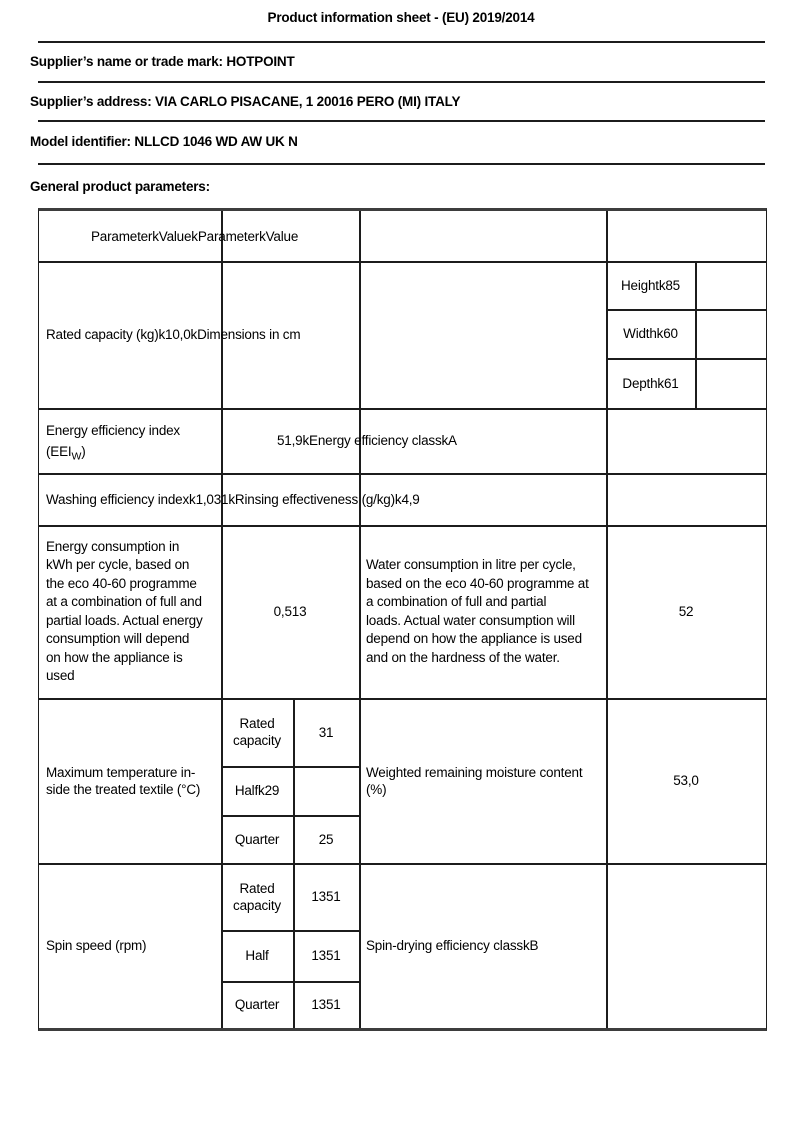 This screenshot has width=802, height=1134. I want to click on cell-temp-half-value, so click(326, 790).